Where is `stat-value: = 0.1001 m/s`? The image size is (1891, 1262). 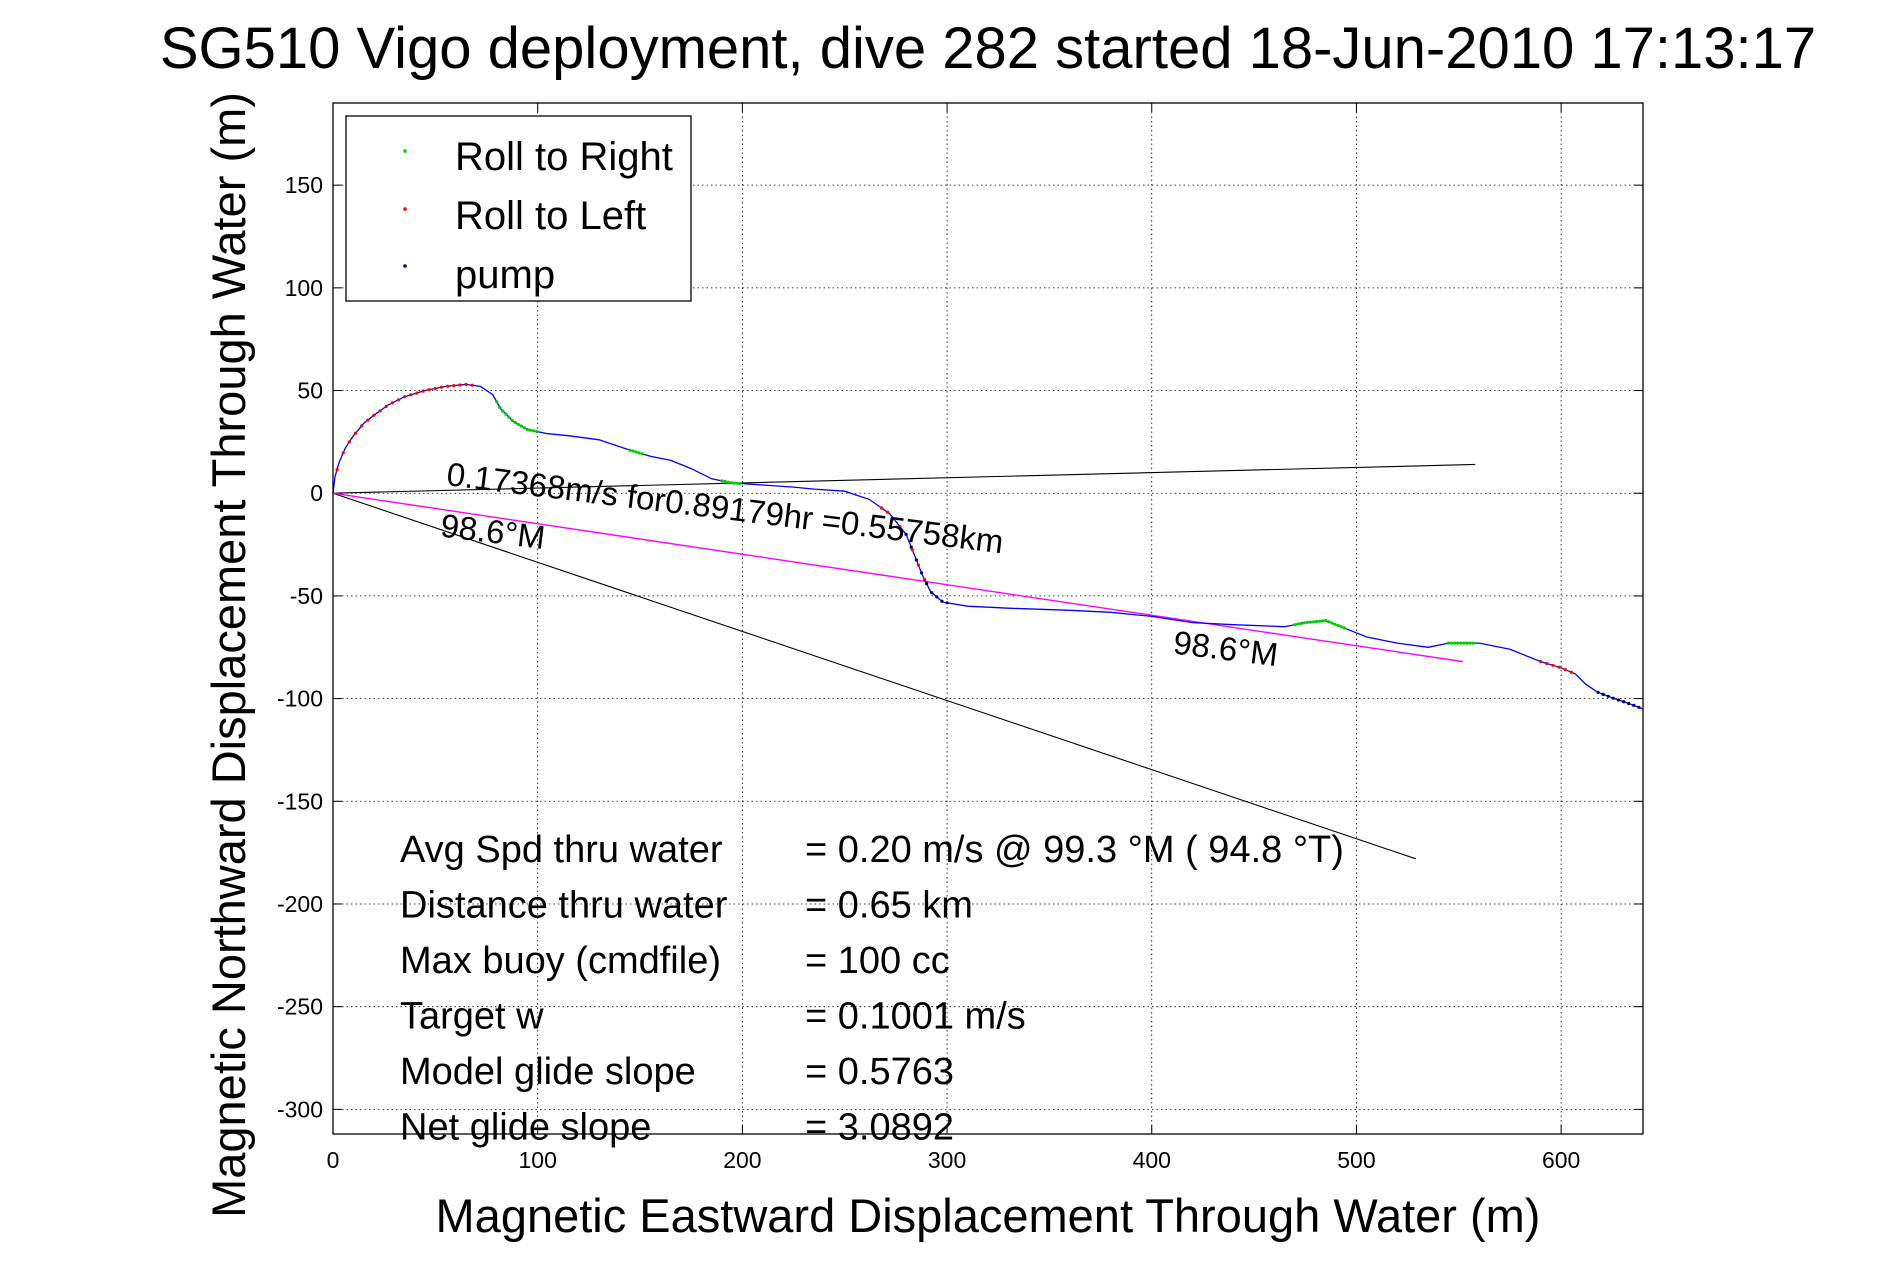 stat-value: = 0.1001 m/s is located at coordinates (915, 1017).